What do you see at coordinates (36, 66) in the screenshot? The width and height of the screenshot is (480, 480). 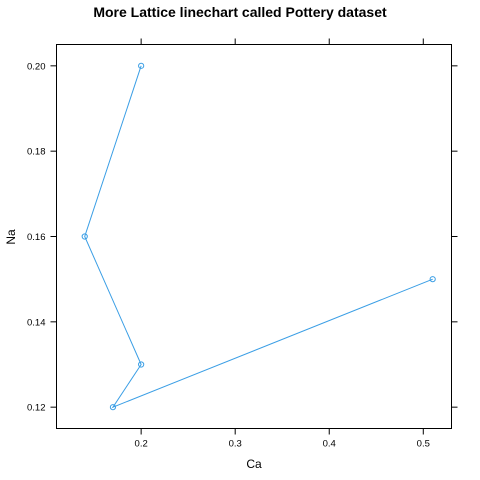 I see `y-tick-label: 0.20` at bounding box center [36, 66].